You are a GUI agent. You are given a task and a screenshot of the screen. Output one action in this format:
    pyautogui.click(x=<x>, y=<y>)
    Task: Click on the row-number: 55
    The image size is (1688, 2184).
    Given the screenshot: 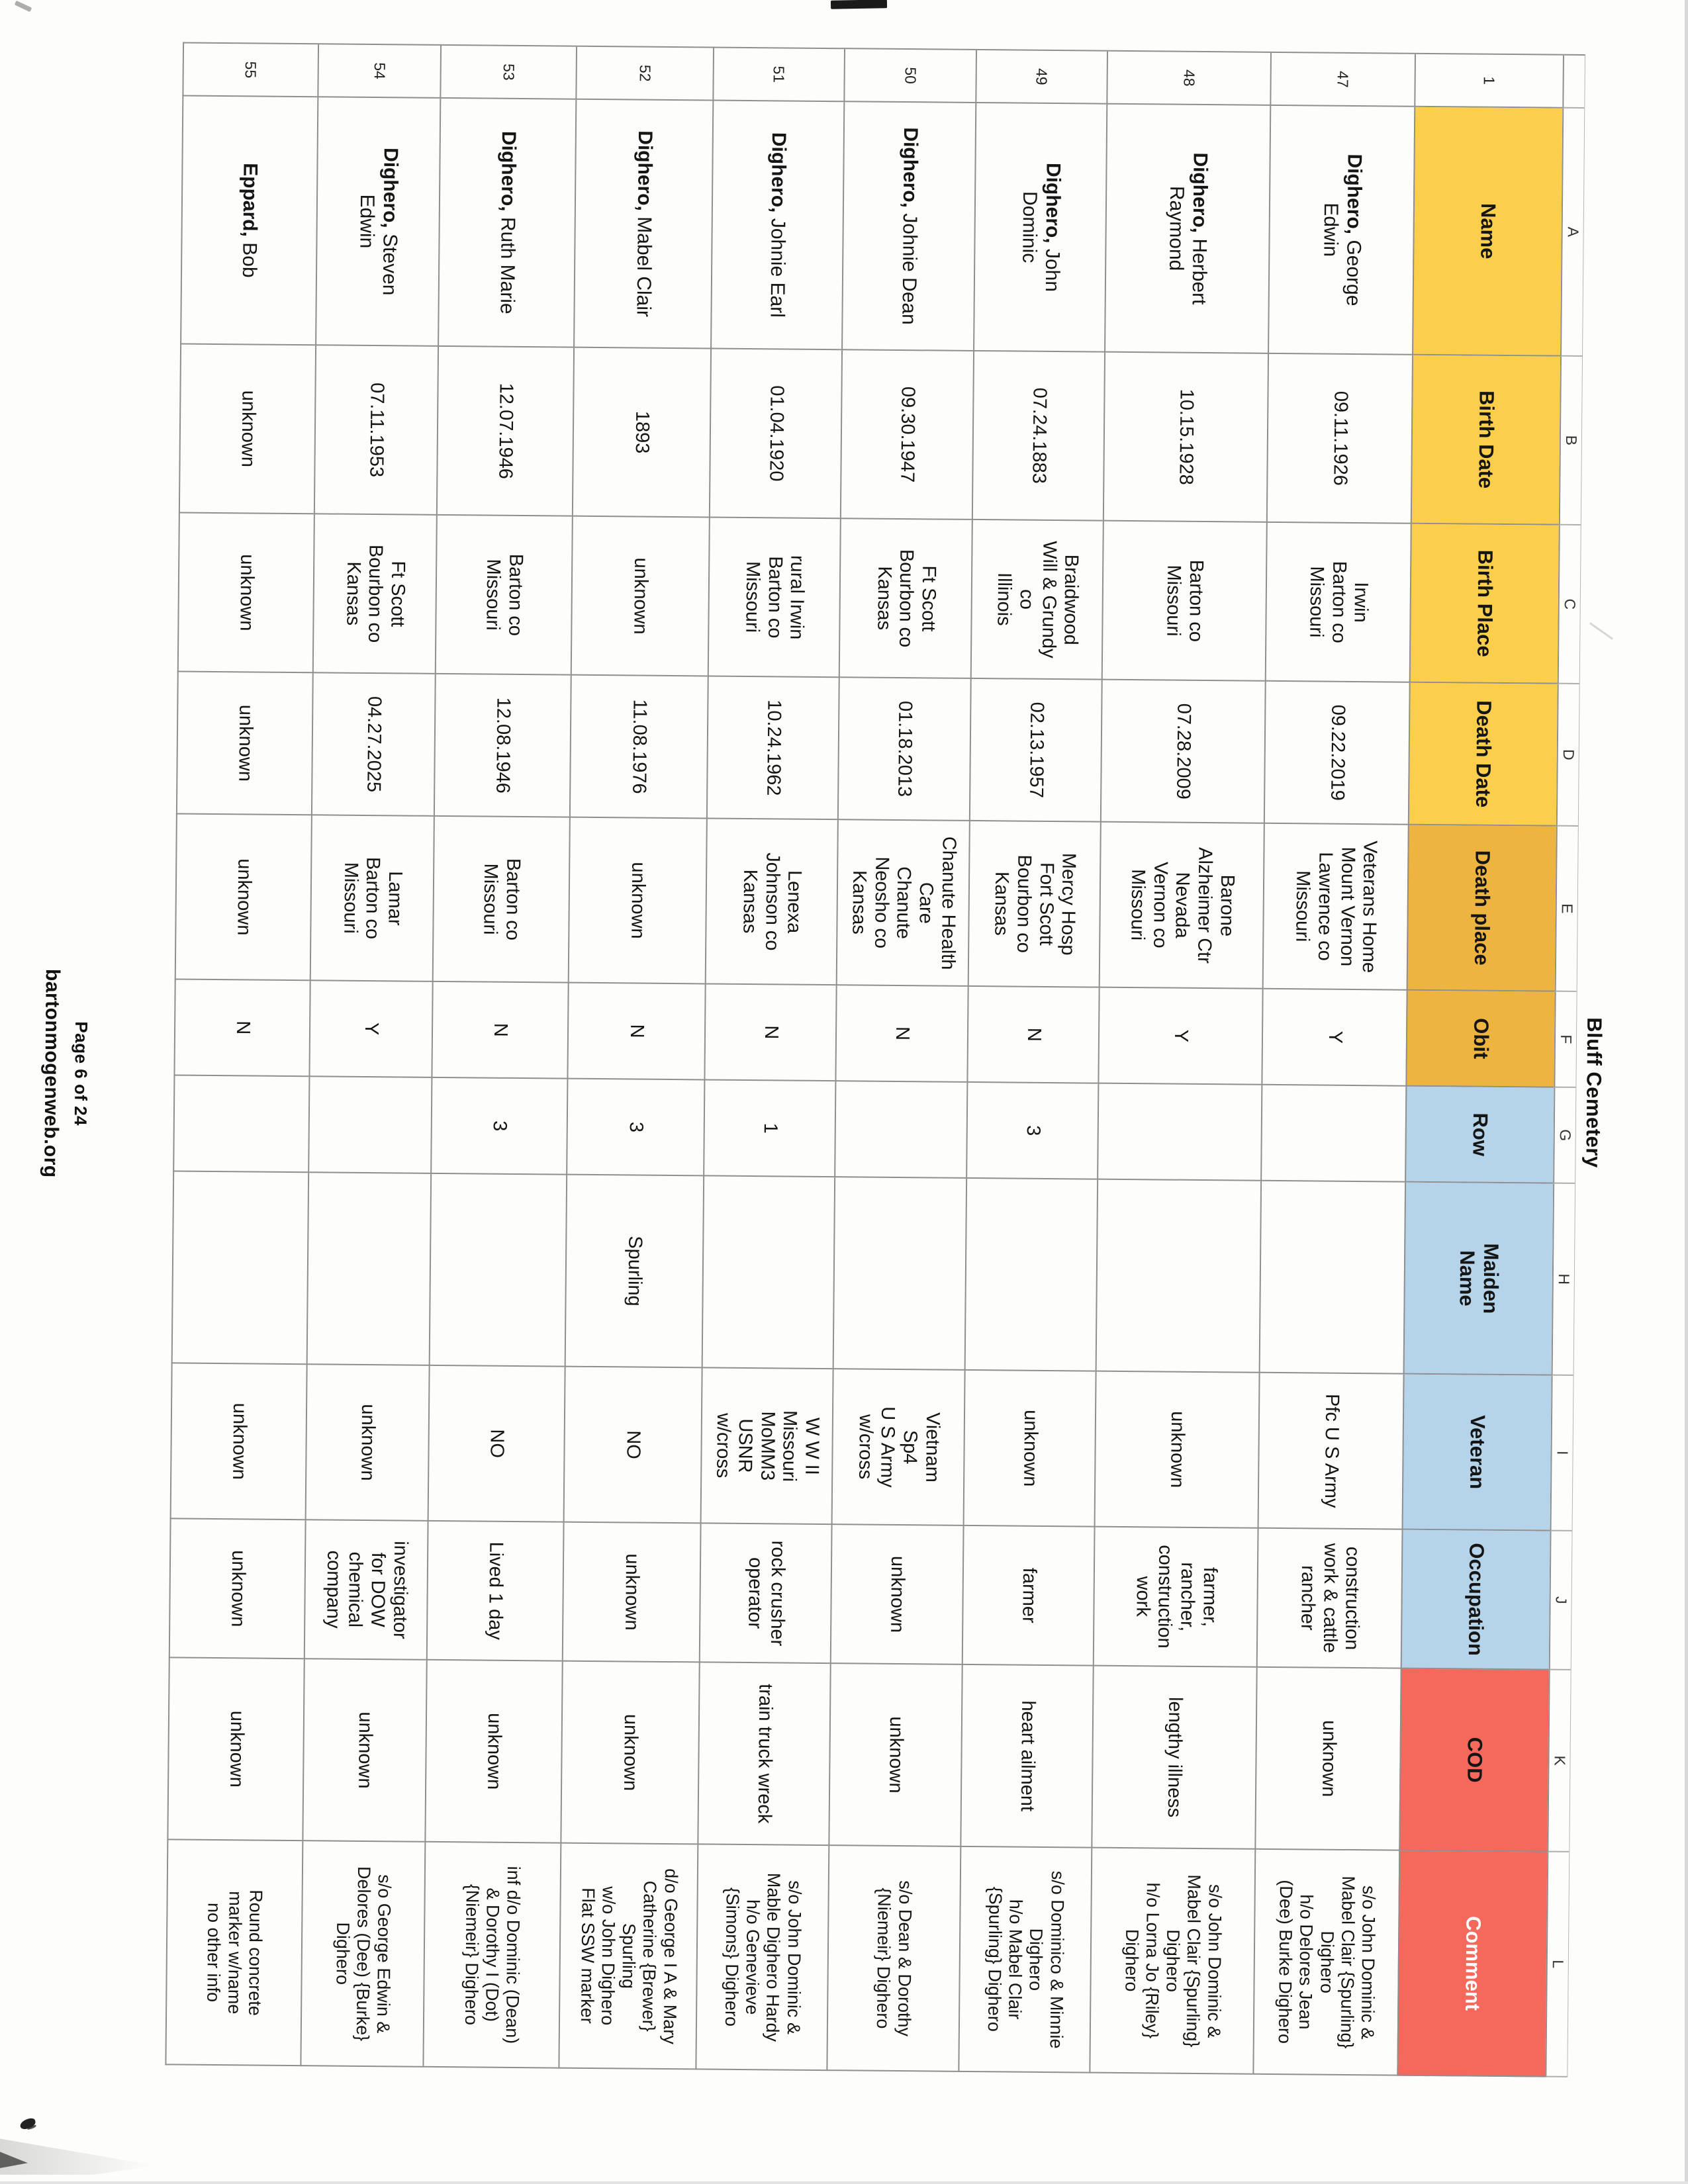 What is the action you would take?
    pyautogui.click(x=250, y=70)
    